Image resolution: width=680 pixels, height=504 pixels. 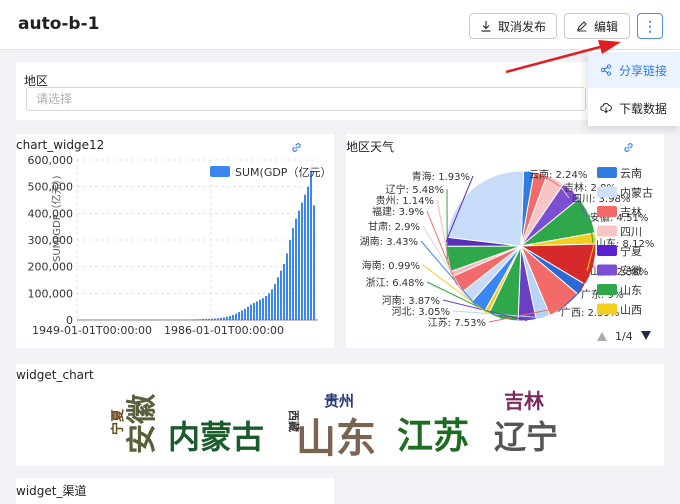 What do you see at coordinates (79, 145) in the screenshot?
I see `widget-title-suffix: widge12` at bounding box center [79, 145].